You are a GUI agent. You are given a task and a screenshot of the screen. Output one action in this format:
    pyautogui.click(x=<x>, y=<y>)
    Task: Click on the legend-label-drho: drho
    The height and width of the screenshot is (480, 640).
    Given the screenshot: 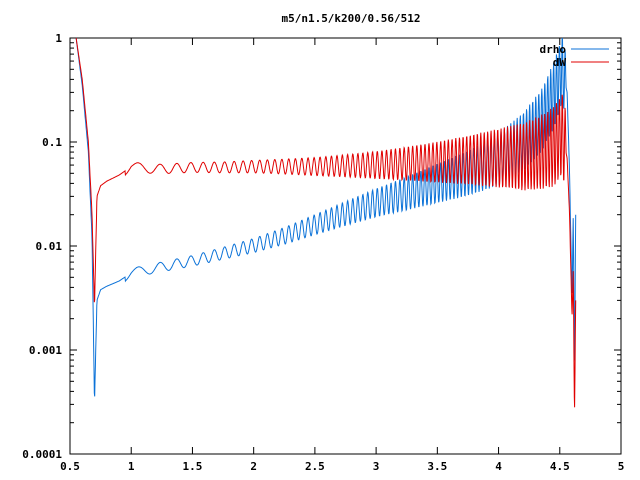 What is the action you would take?
    pyautogui.click(x=553, y=49)
    